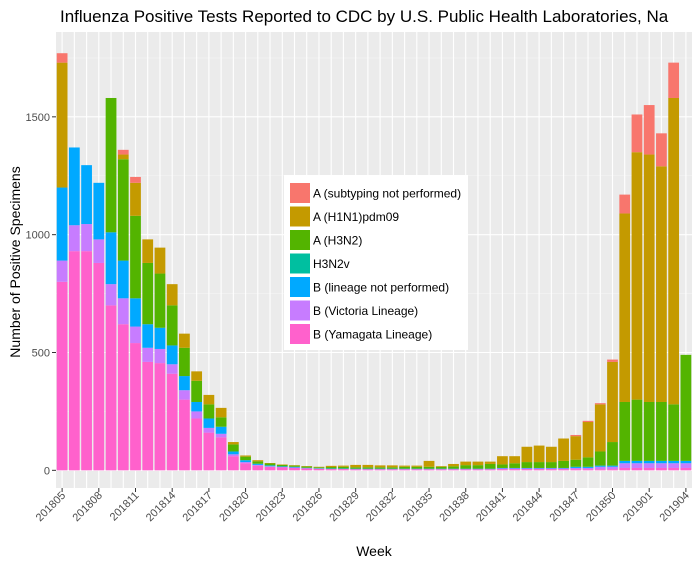 The height and width of the screenshot is (566, 700). Describe the element at coordinates (271, 507) in the screenshot. I see `x-tick-label: 201823` at that location.